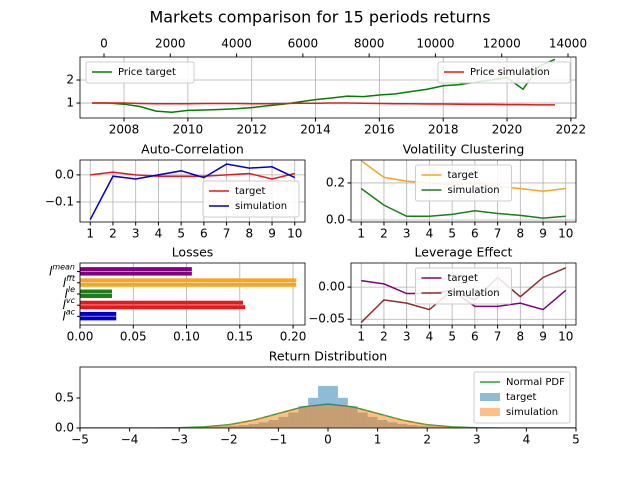 This screenshot has width=640, height=480. What do you see at coordinates (568, 44) in the screenshot?
I see `x2-tick-label: 14000` at bounding box center [568, 44].